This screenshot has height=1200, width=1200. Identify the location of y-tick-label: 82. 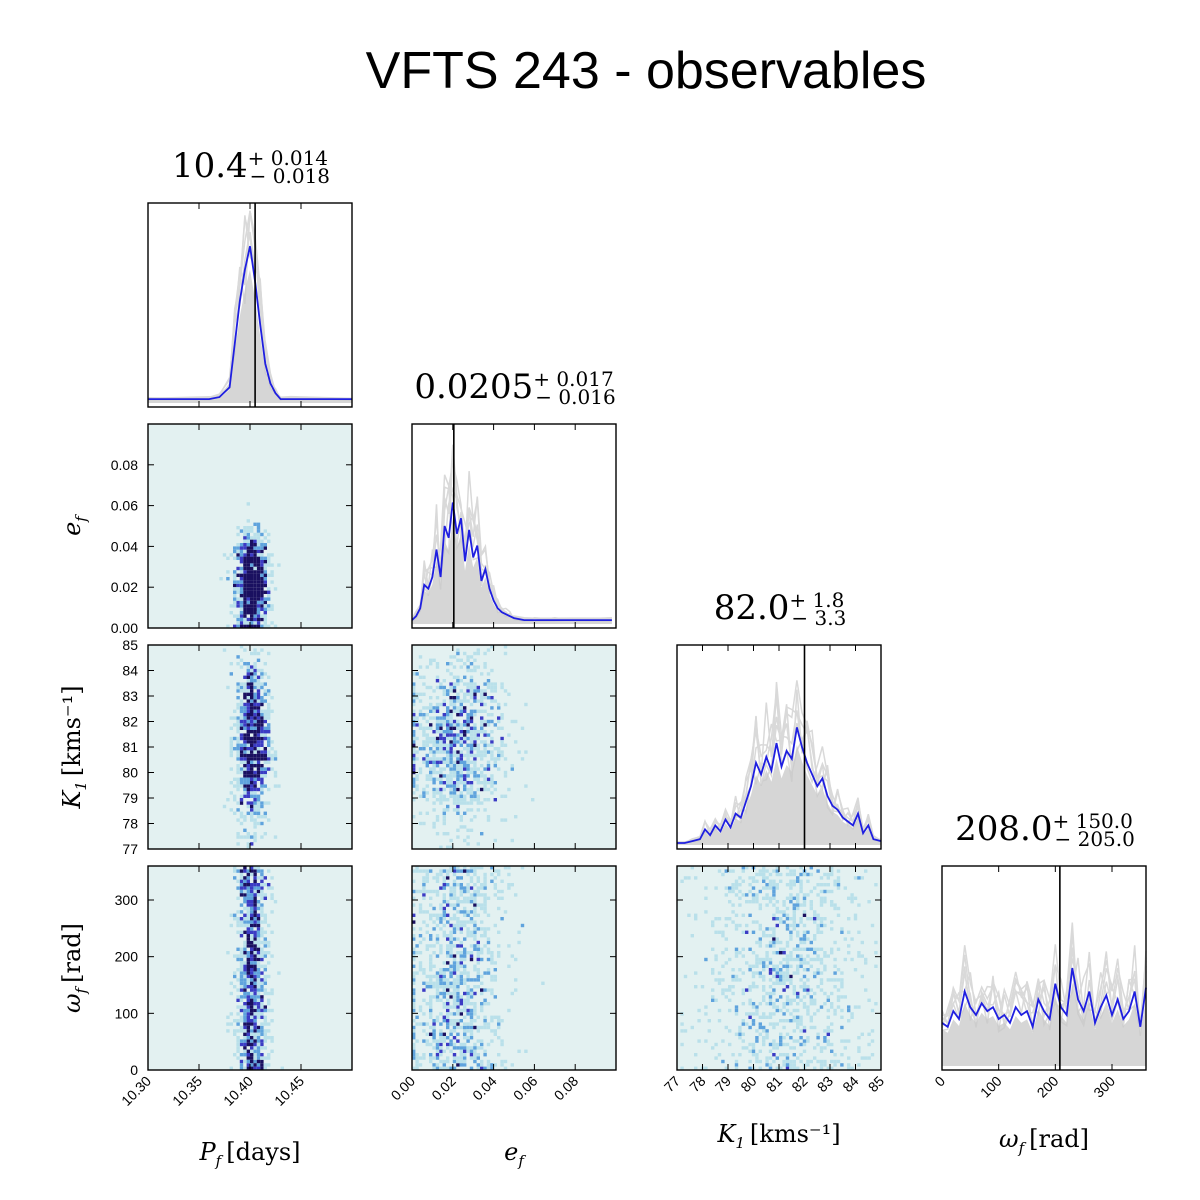
(130, 722).